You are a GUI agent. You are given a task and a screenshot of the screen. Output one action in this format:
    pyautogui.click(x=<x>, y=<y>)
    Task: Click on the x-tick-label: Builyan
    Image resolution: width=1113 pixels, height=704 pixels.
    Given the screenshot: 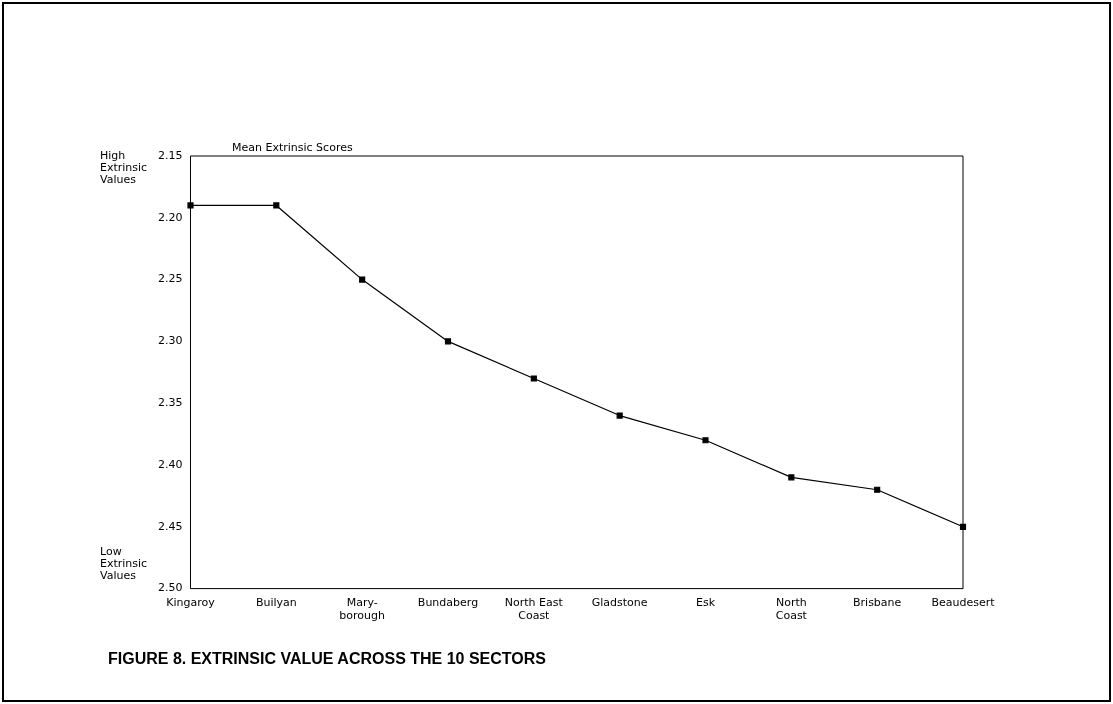 What is the action you would take?
    pyautogui.click(x=276, y=603)
    